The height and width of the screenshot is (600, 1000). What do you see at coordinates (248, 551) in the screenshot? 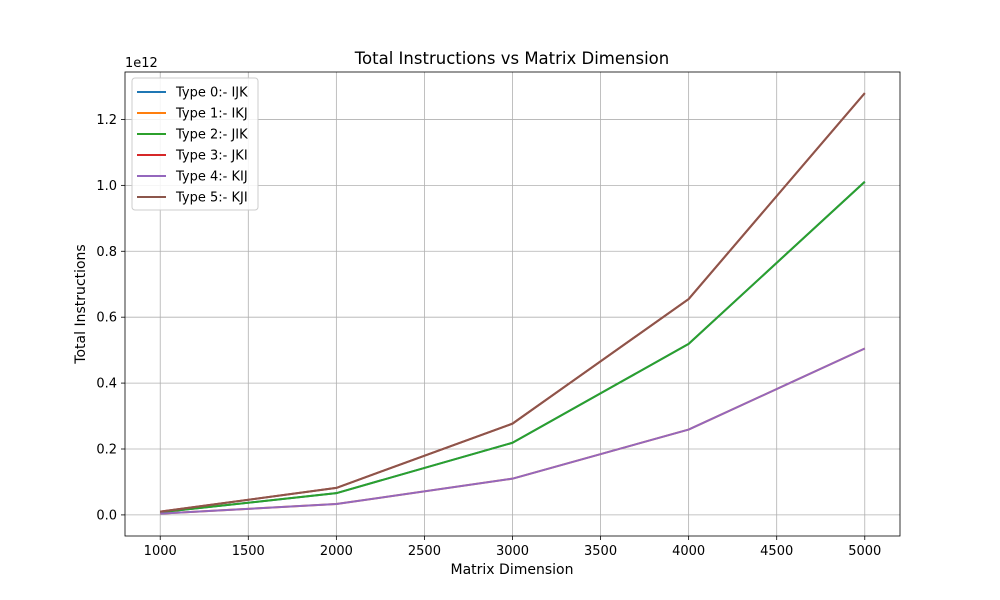
I see `x-tick-label: 1500` at bounding box center [248, 551].